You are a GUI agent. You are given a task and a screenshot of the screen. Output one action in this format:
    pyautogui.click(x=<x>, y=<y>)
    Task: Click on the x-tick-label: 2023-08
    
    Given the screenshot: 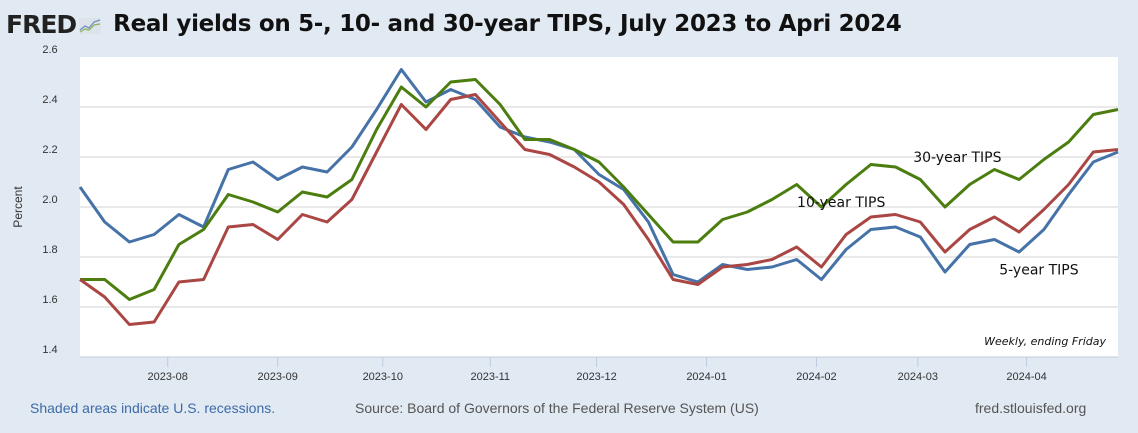 What is the action you would take?
    pyautogui.click(x=168, y=377)
    